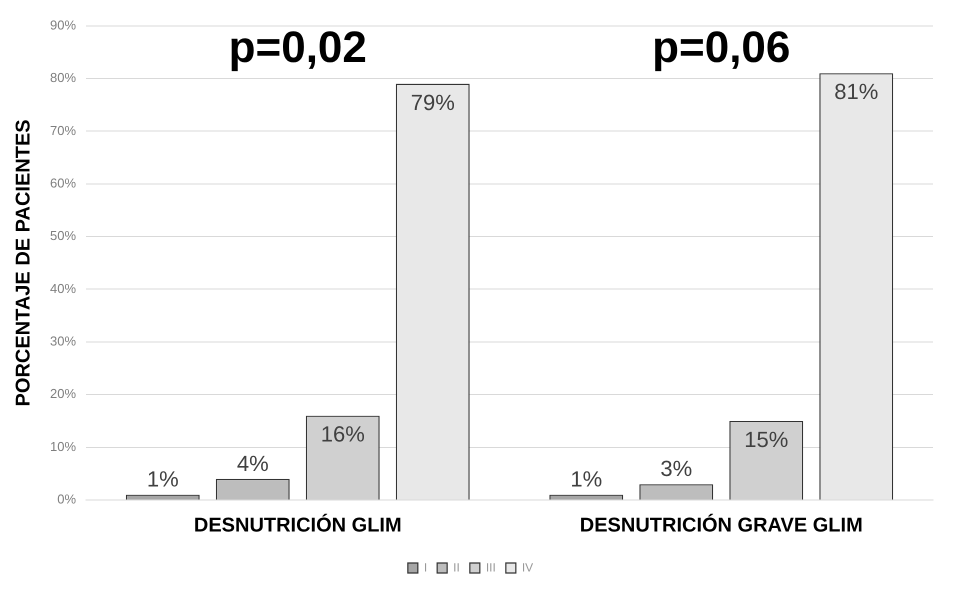 The width and height of the screenshot is (963, 594). What do you see at coordinates (63, 130) in the screenshot?
I see `y-tick-label: 70%` at bounding box center [63, 130].